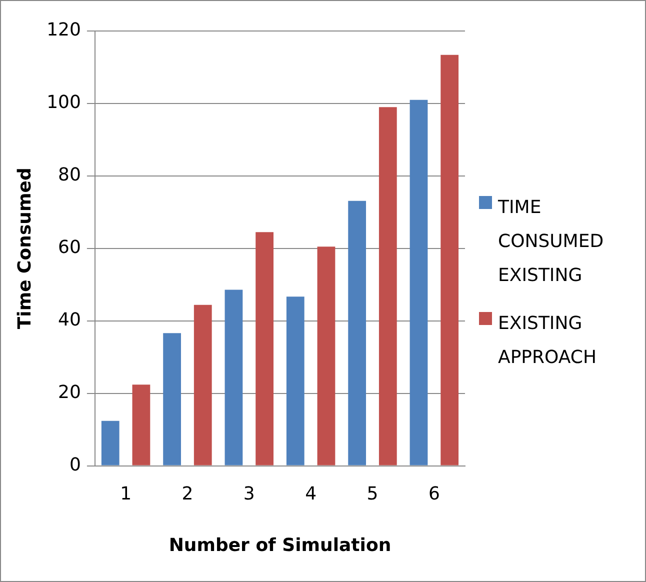 The width and height of the screenshot is (646, 582). I want to click on y-tick-label: 60, so click(69, 247).